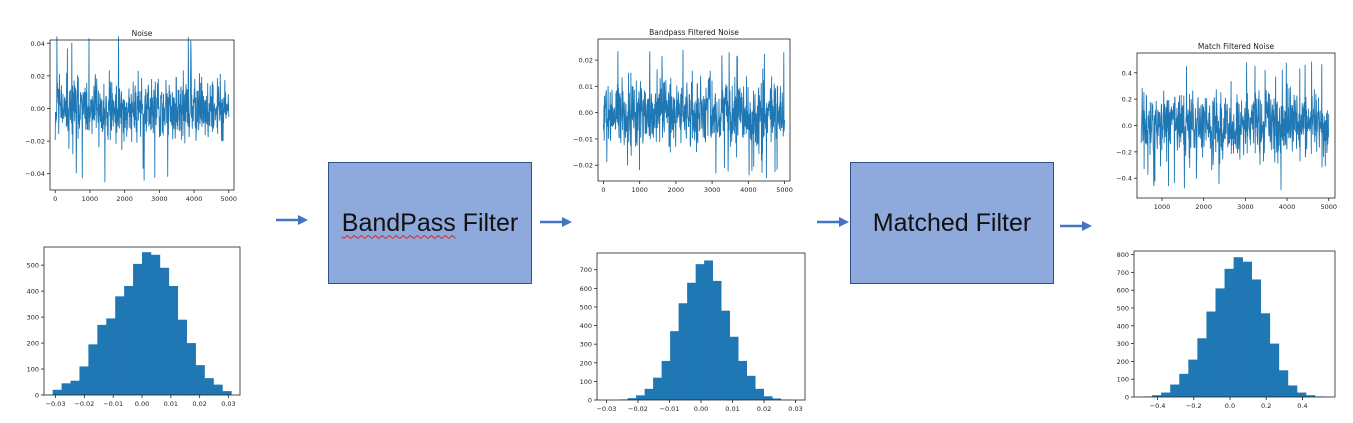  Describe the element at coordinates (952, 222) in the screenshot. I see `matched-filter-label: Matched Filter` at that location.